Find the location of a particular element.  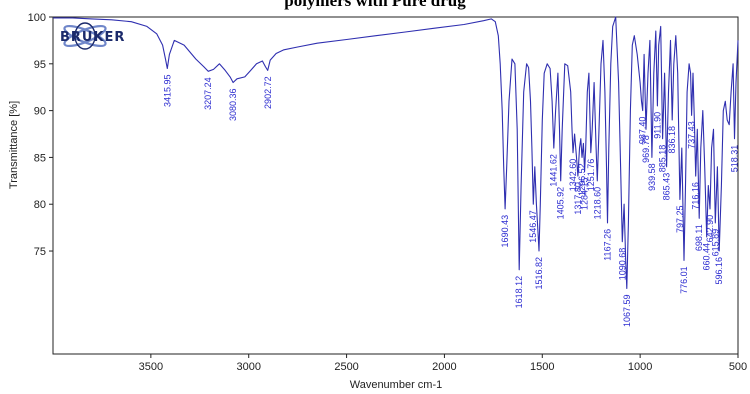

peak-label: 776.01 is located at coordinates (684, 280).